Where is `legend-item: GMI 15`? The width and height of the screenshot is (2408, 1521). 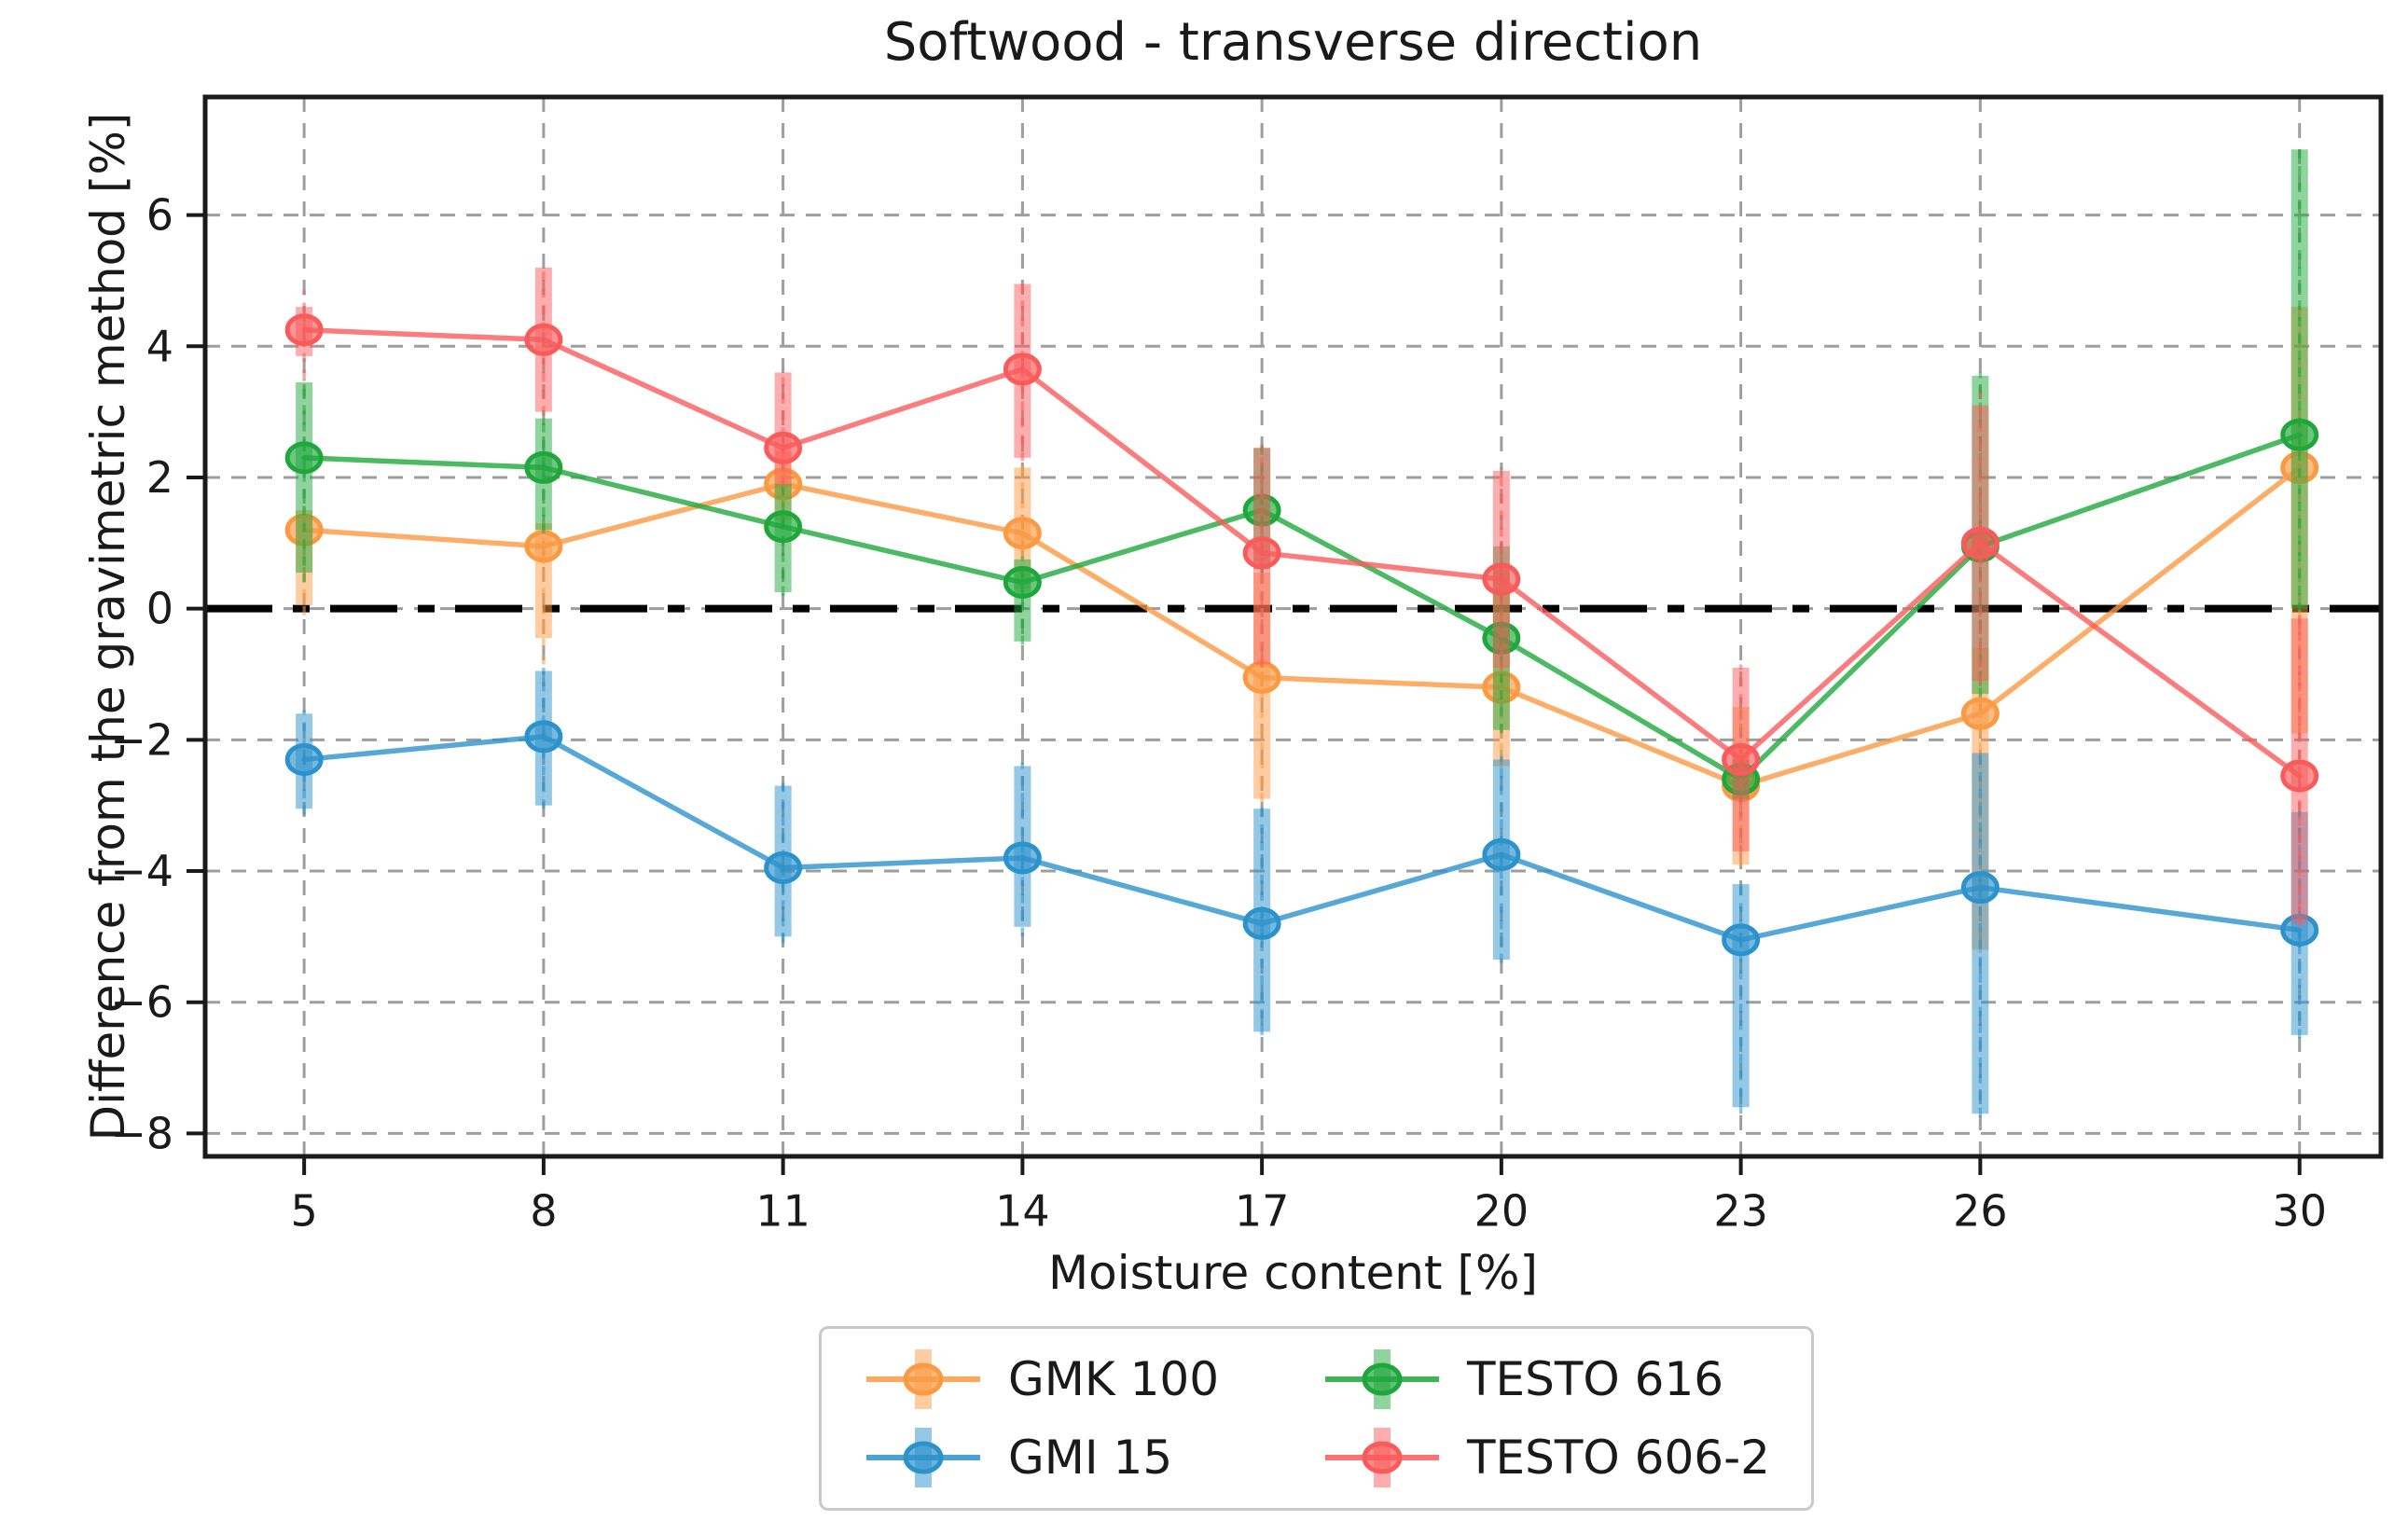 legend-item: GMI 15 is located at coordinates (1041, 1457).